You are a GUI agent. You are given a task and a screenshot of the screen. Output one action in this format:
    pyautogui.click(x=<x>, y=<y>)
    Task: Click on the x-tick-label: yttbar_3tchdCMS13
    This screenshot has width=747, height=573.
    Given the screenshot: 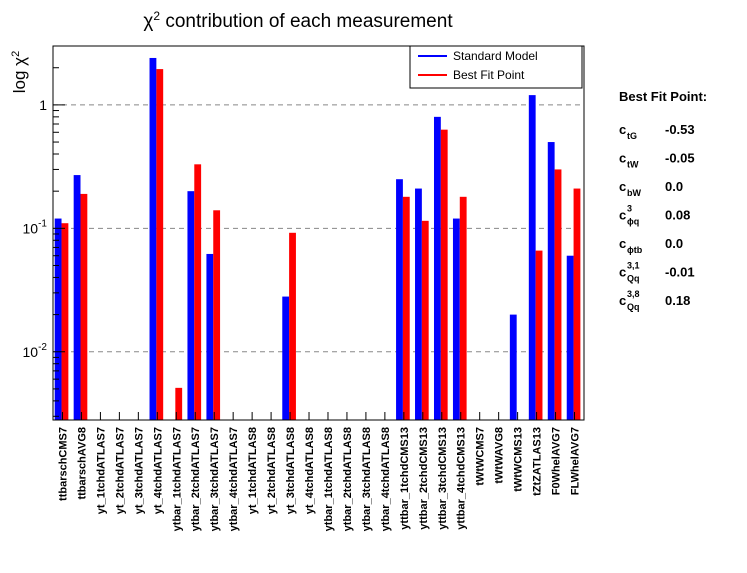 What is the action you would take?
    pyautogui.click(x=443, y=478)
    